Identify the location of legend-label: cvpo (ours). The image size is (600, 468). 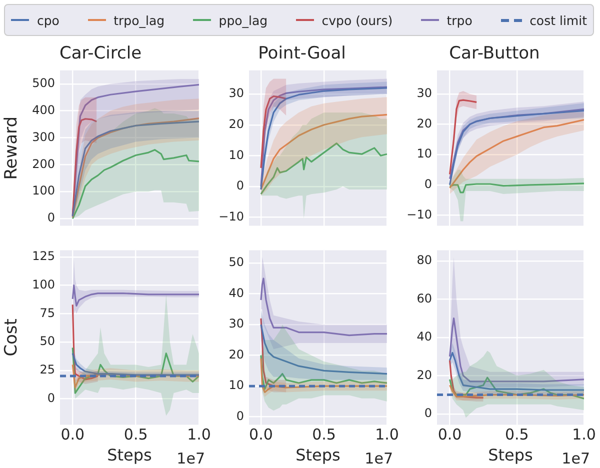
(356, 20).